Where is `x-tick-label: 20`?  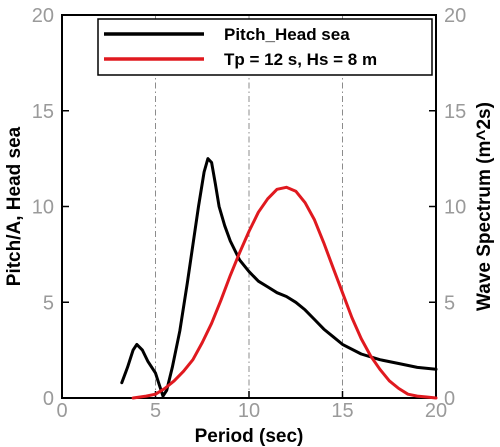 x-tick-label: 20 is located at coordinates (436, 411).